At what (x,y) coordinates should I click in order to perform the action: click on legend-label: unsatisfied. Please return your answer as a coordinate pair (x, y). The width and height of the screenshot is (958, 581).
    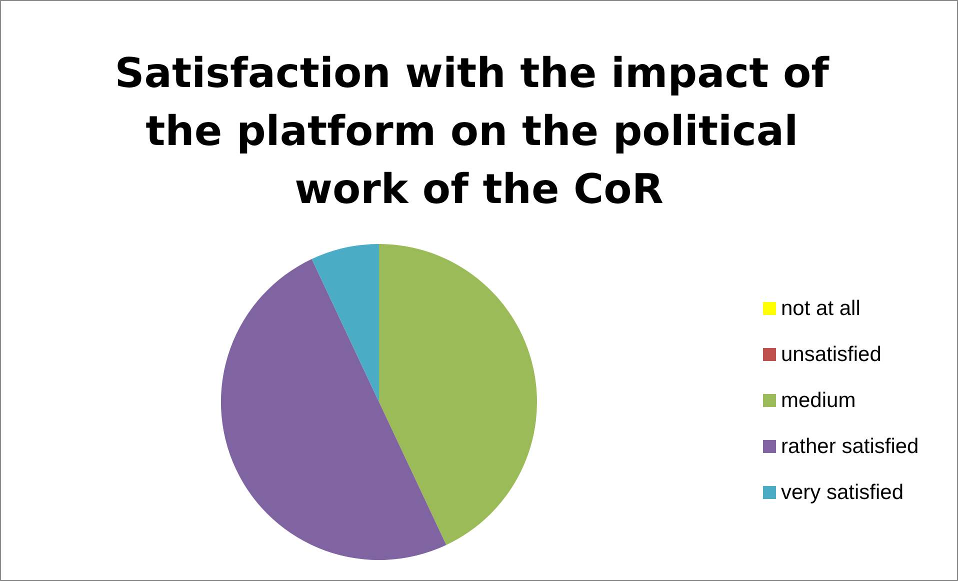
    Looking at the image, I should click on (831, 354).